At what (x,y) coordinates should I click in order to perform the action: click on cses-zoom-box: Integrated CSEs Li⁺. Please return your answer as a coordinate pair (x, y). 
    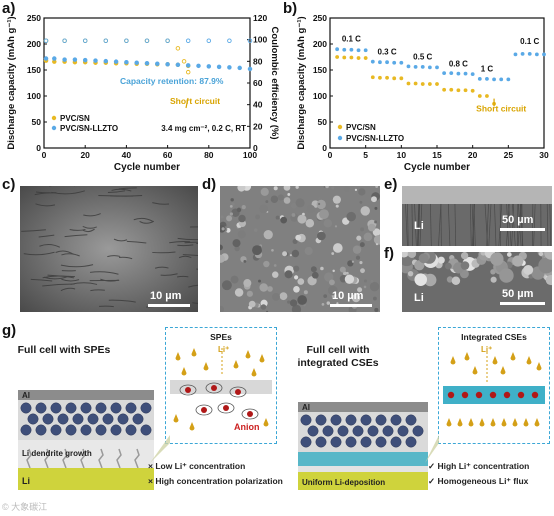
    Looking at the image, I should click on (494, 385).